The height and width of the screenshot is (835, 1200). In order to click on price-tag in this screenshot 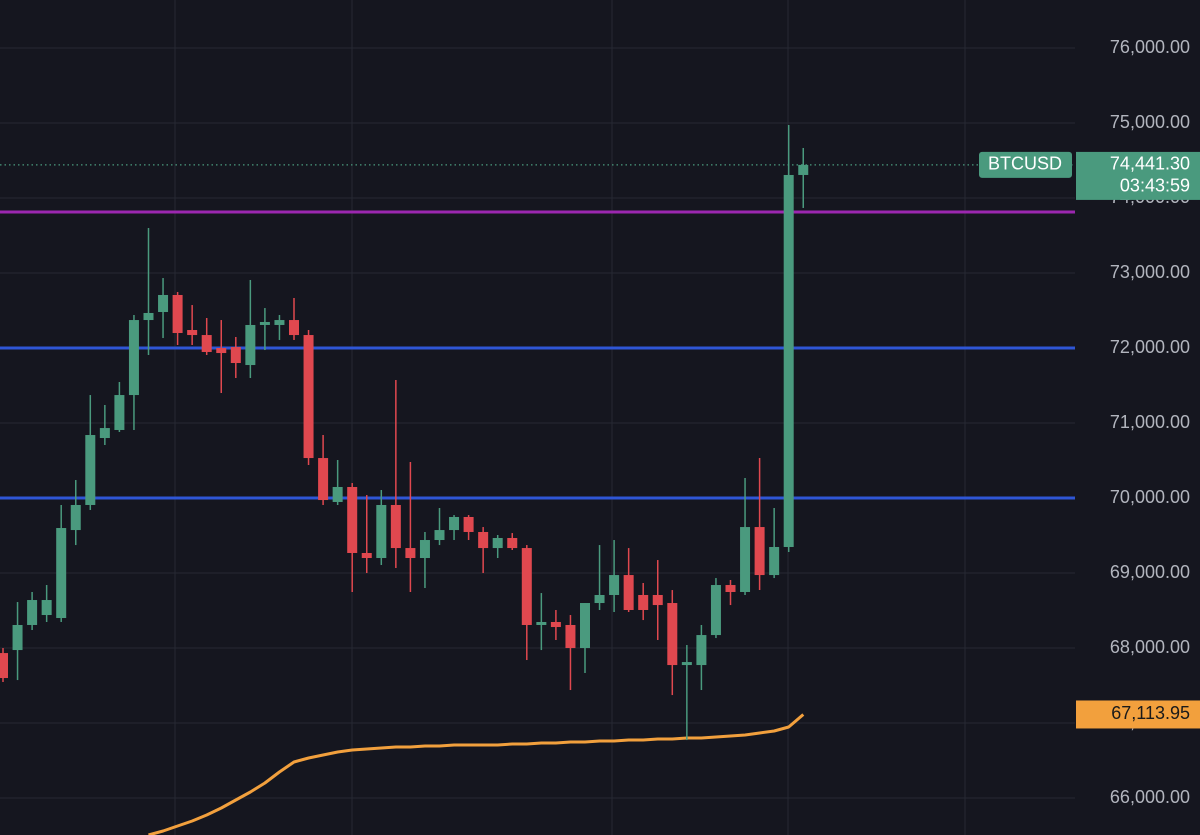, I will do `click(1138, 175)`.